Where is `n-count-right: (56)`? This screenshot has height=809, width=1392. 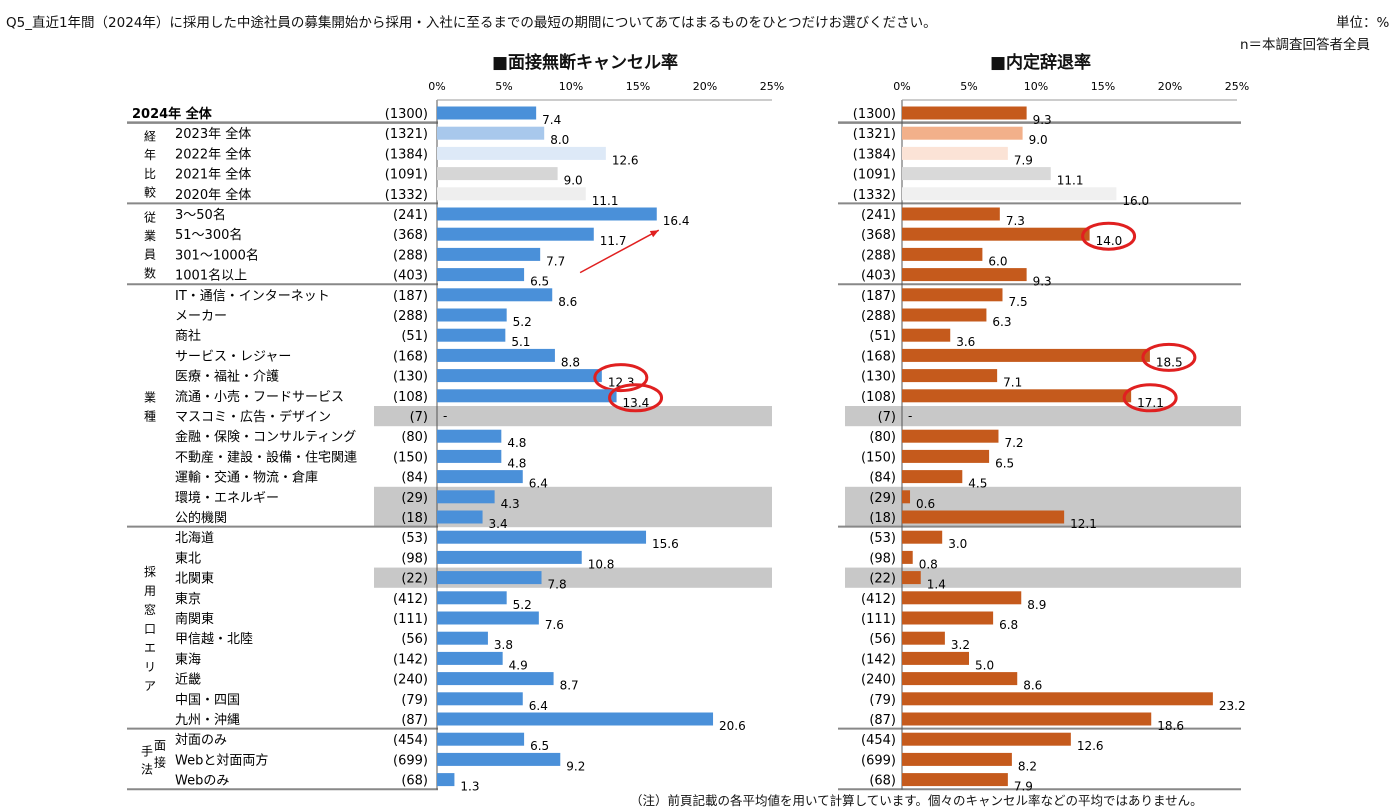
n-count-right: (56) is located at coordinates (882, 639).